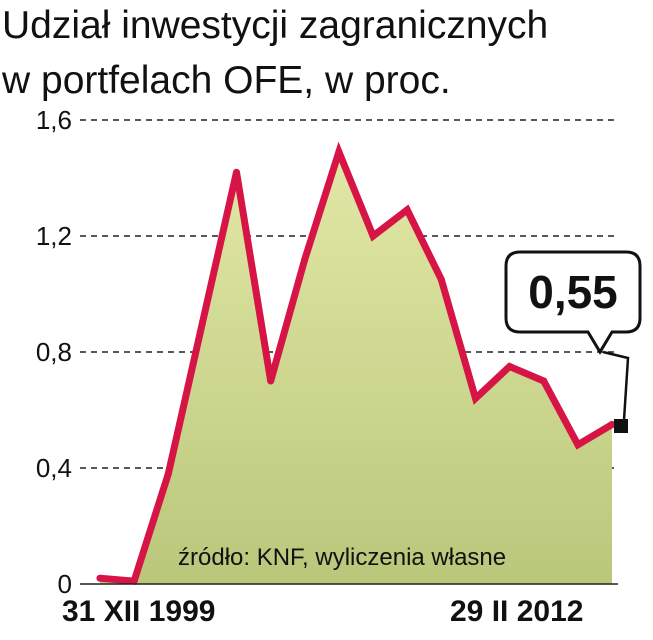  What do you see at coordinates (226, 80) in the screenshot?
I see `chart-title-line-2: w portfelach OFE, w proc.` at bounding box center [226, 80].